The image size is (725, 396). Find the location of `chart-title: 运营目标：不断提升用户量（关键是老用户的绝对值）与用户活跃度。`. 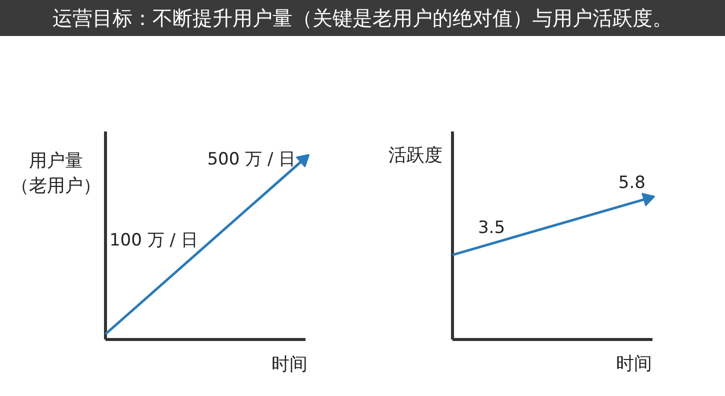

chart-title: 运营目标：不断提升用户量（关键是老用户的绝对值）与用户活跃度。 is located at coordinates (362, 18).